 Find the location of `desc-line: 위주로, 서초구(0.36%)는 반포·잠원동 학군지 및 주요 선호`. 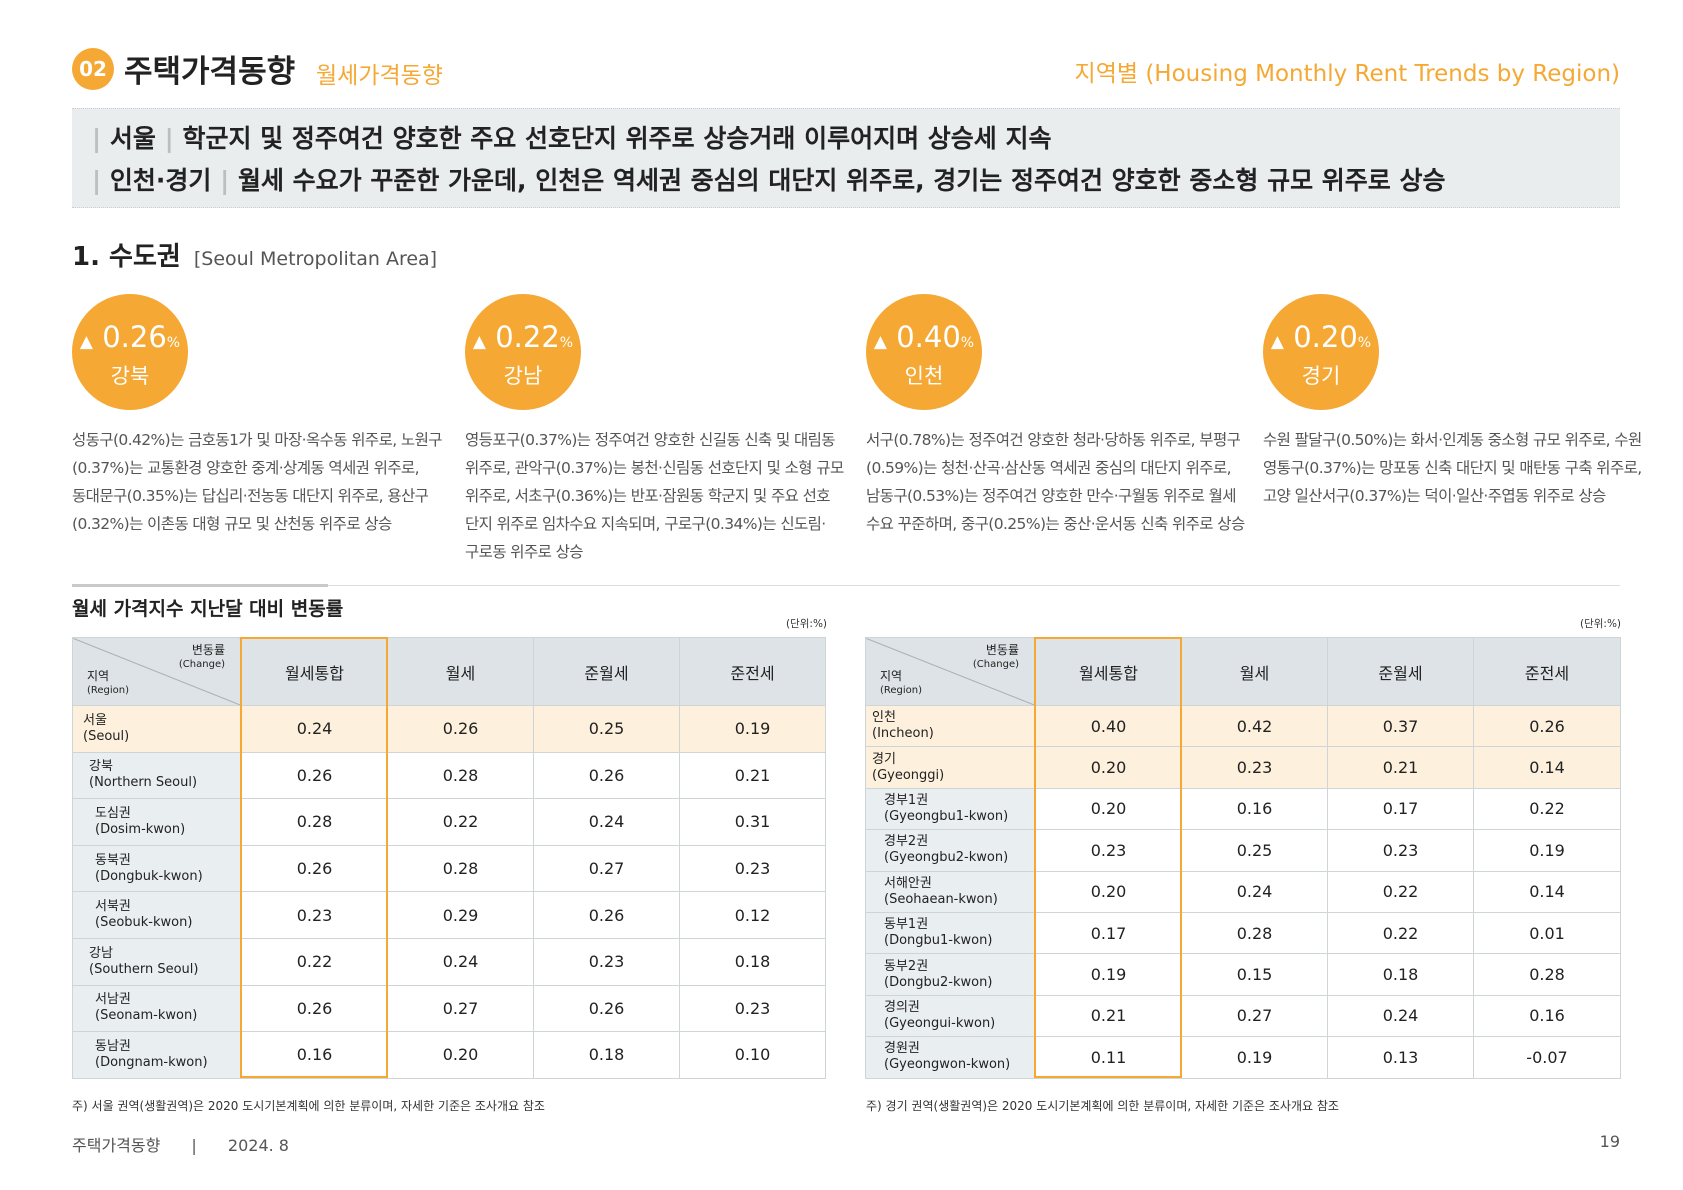

desc-line: 위주로, 서초구(0.36%)는 반포·잠원동 학군지 및 주요 선호 is located at coordinates (648, 496).